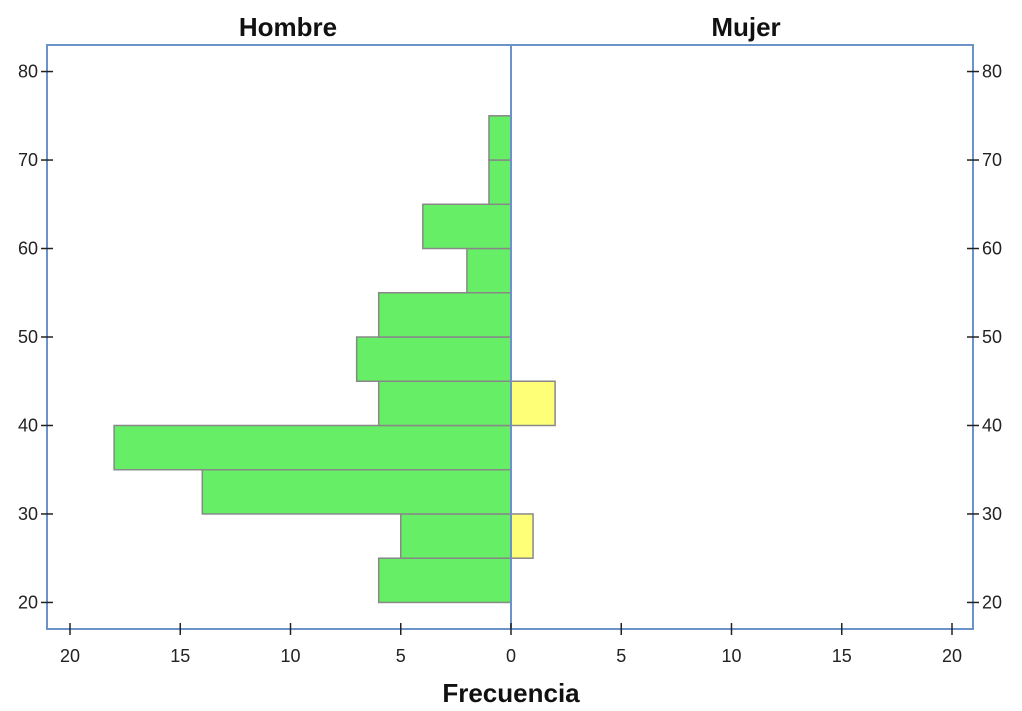 This screenshot has width=1022, height=711. Describe the element at coordinates (992, 249) in the screenshot. I see `y-tick-label-right: 60` at that location.